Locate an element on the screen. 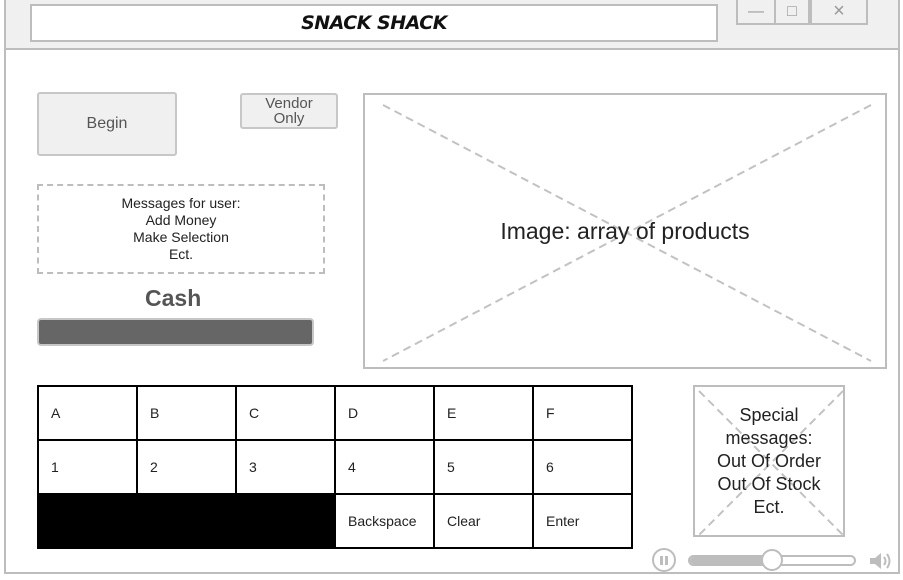 The image size is (903, 580). begin-button: Begin is located at coordinates (107, 124).